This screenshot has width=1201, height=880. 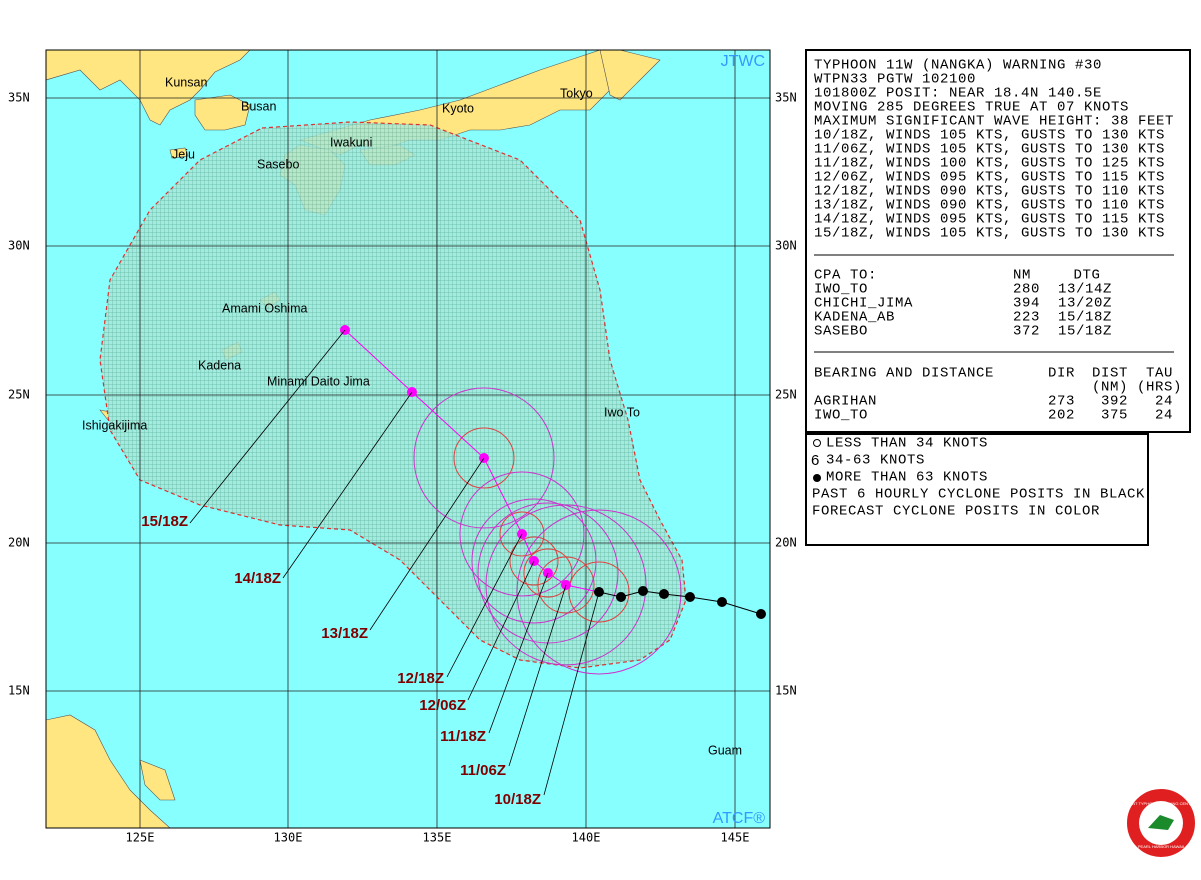 I want to click on warning-line: 101800Z POSIT: NEAR 18.4N 140.5E, so click(x=958, y=94).